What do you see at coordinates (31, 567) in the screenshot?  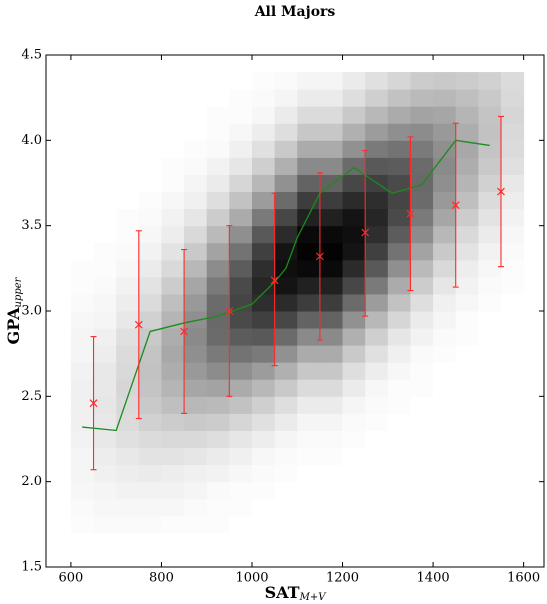 I see `y-tick-label: 1.5` at bounding box center [31, 567].